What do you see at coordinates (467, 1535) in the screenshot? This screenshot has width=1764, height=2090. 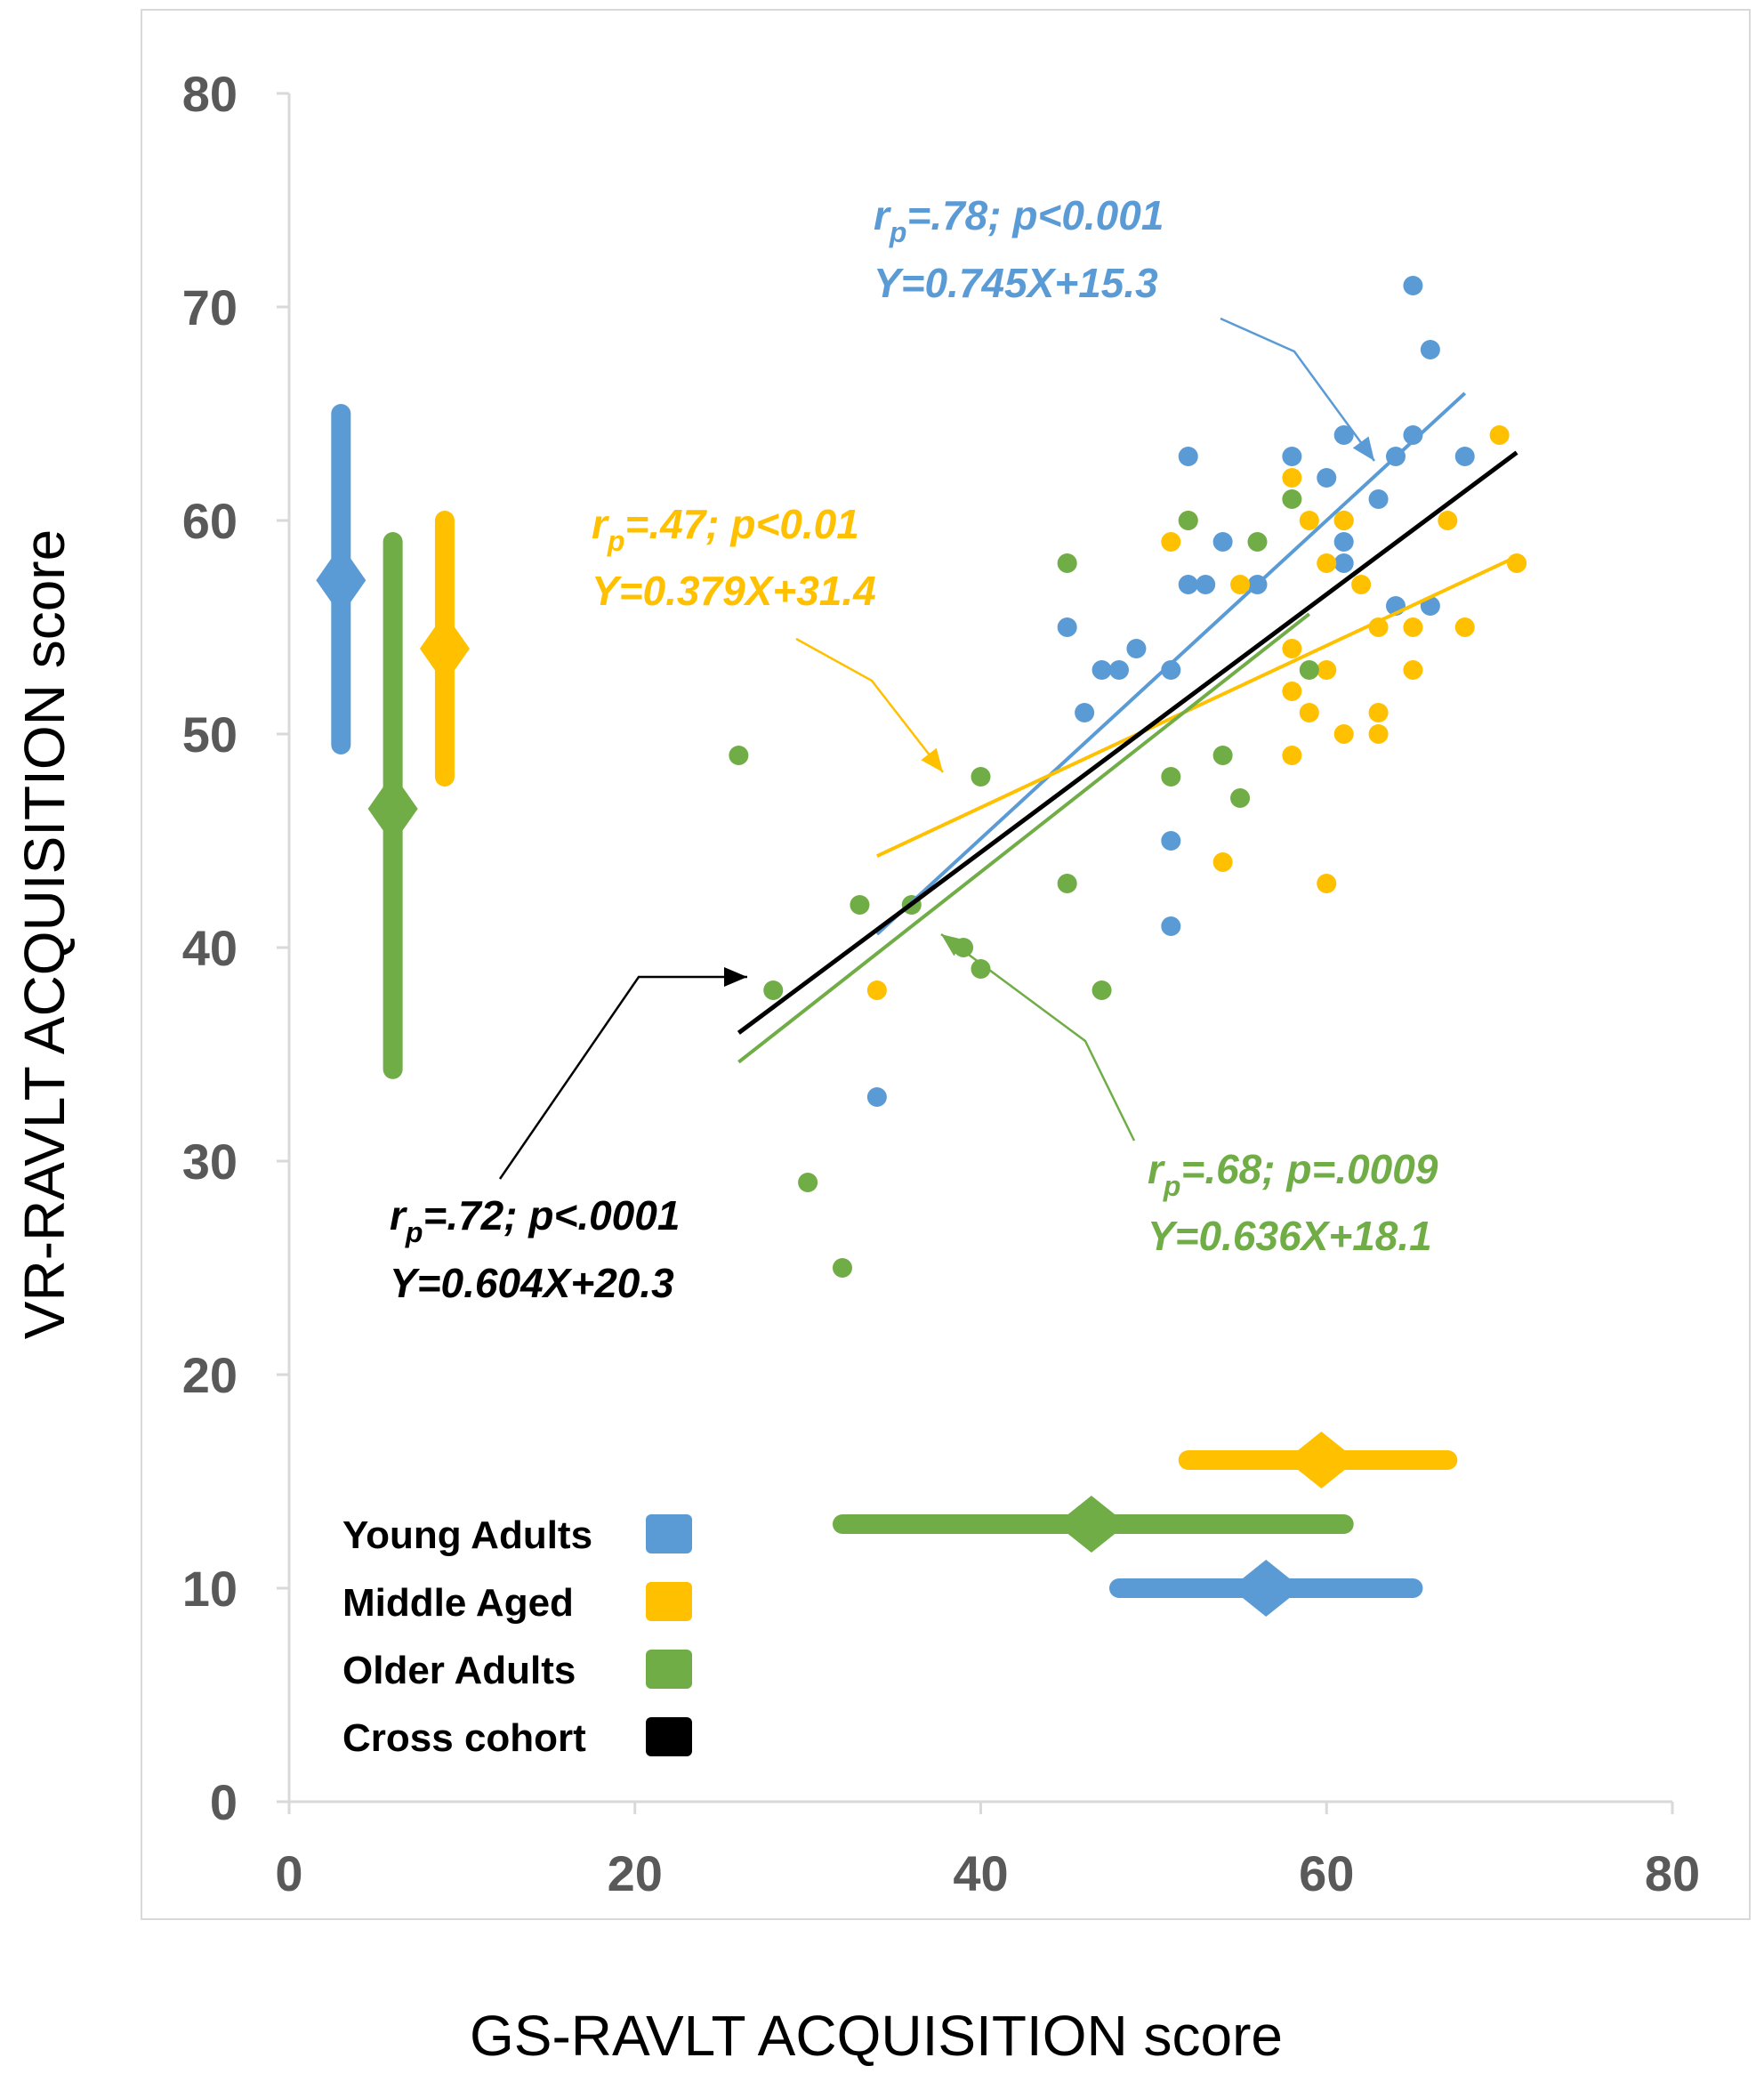 I see `legend-label-young-adults: Young Adults` at bounding box center [467, 1535].